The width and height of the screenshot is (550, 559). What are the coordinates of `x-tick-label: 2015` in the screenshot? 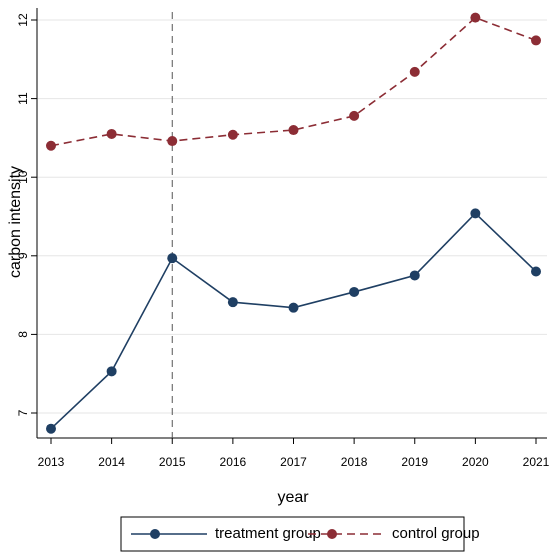 It's located at (172, 462).